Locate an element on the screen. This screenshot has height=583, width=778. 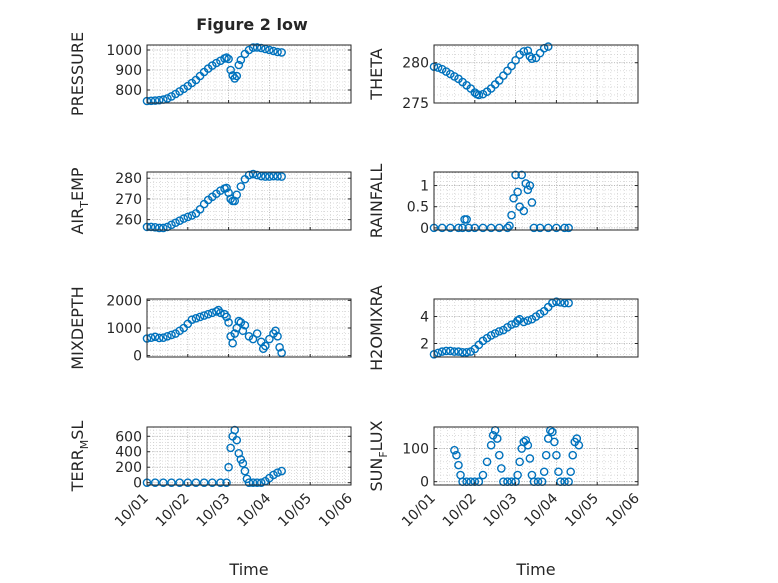
y-tick-label: 800 is located at coordinates (128, 91).